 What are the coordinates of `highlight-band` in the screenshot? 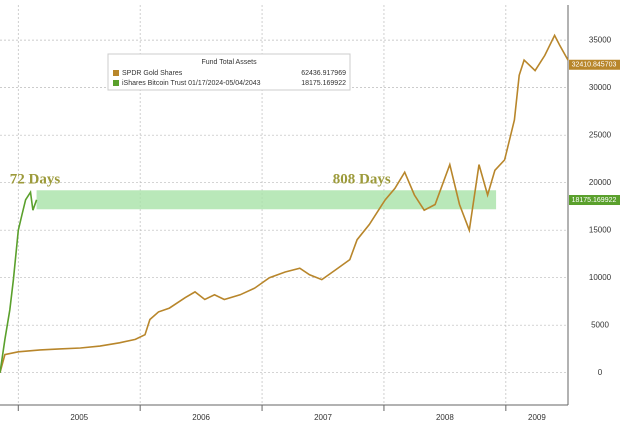 It's located at (266, 200).